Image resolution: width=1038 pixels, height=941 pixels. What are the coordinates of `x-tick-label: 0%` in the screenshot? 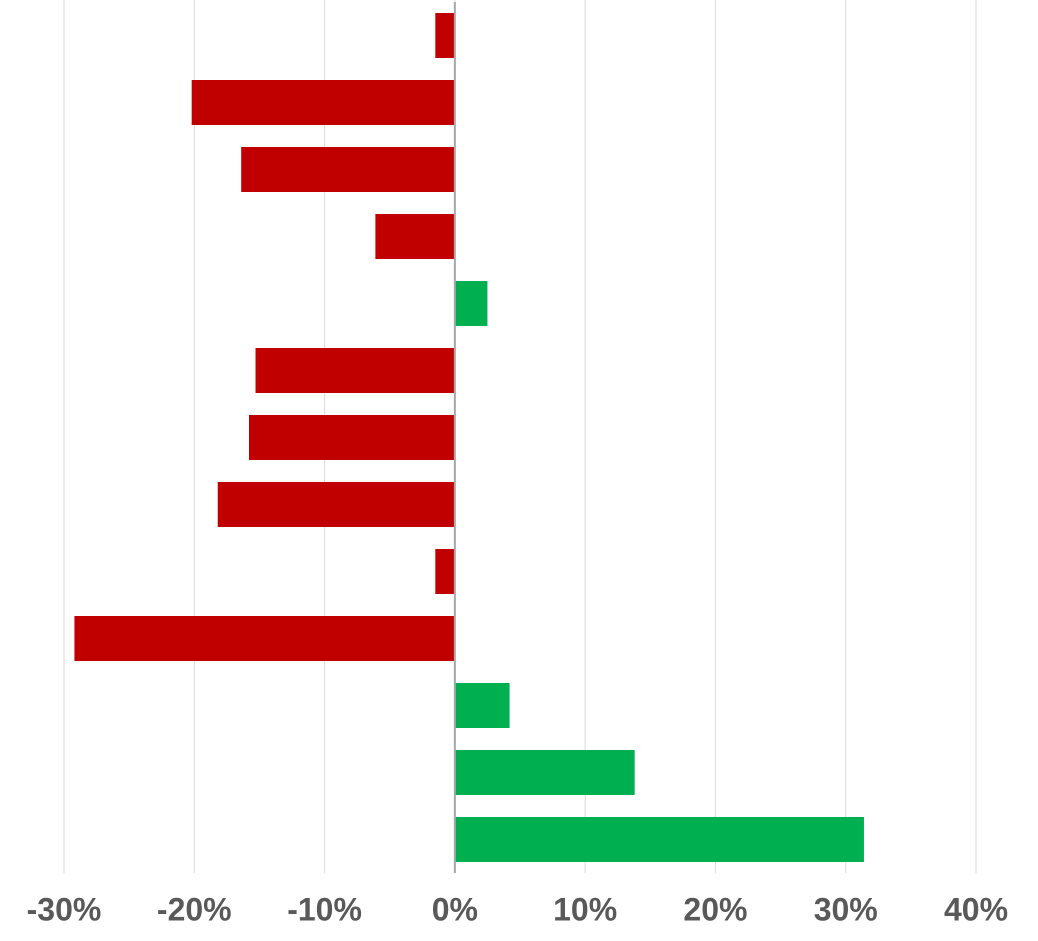 It's located at (455, 909).